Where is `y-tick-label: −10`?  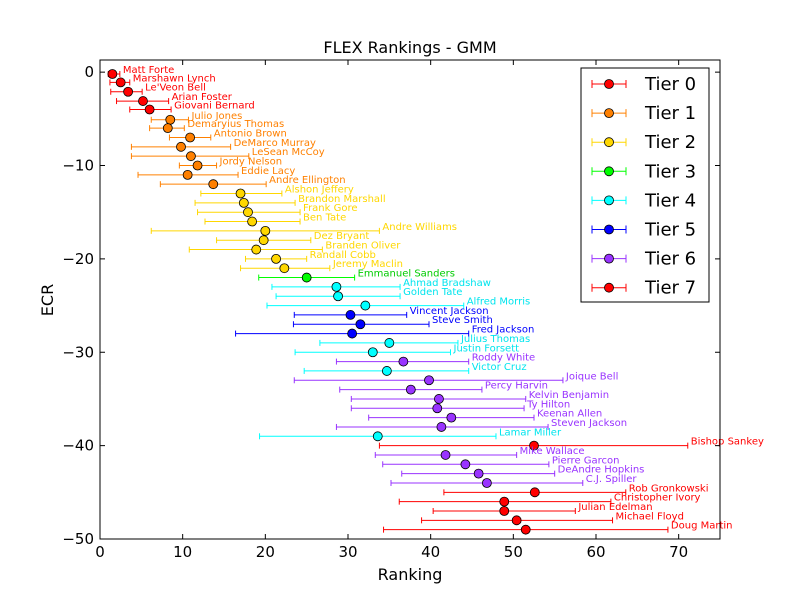 y-tick-label: −10 is located at coordinates (78, 166).